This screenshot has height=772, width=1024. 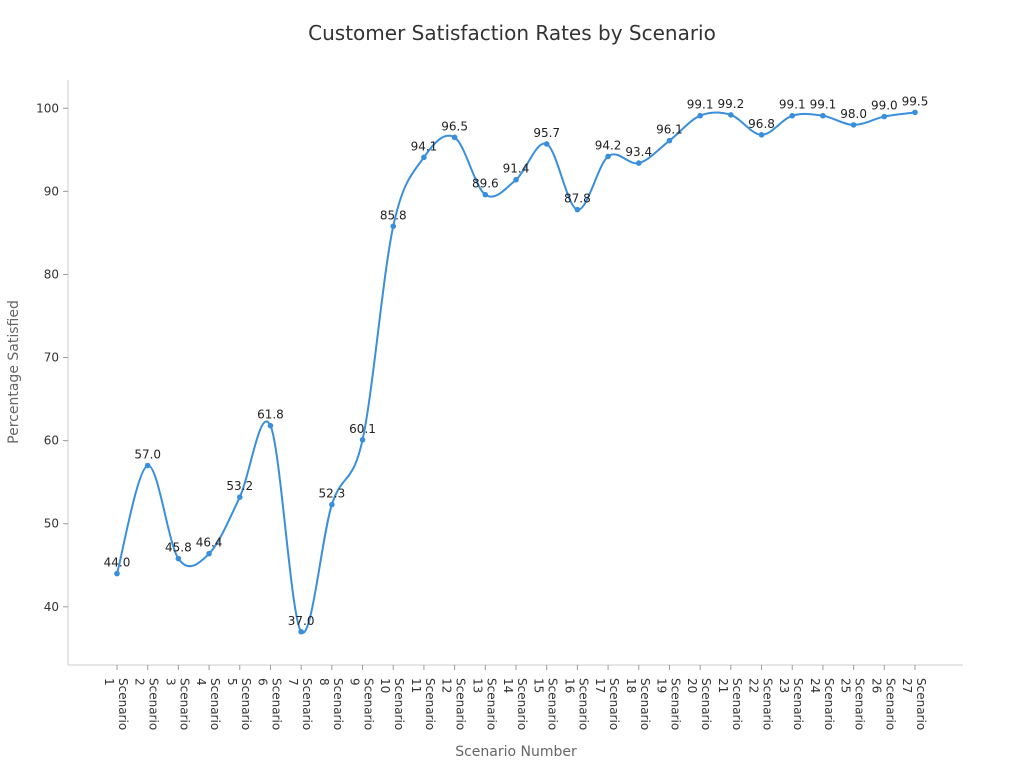 What do you see at coordinates (607, 704) in the screenshot?
I see `x-tick-label: Scenario17` at bounding box center [607, 704].